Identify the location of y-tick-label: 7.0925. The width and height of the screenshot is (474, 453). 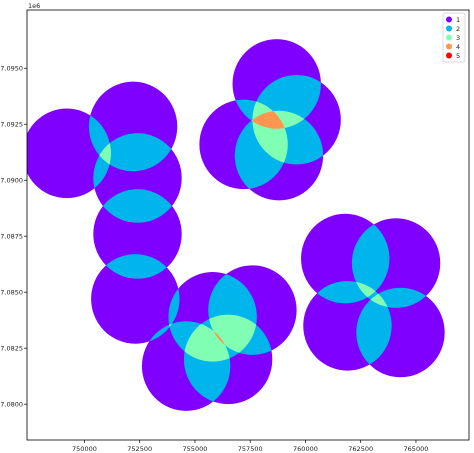
(11, 125).